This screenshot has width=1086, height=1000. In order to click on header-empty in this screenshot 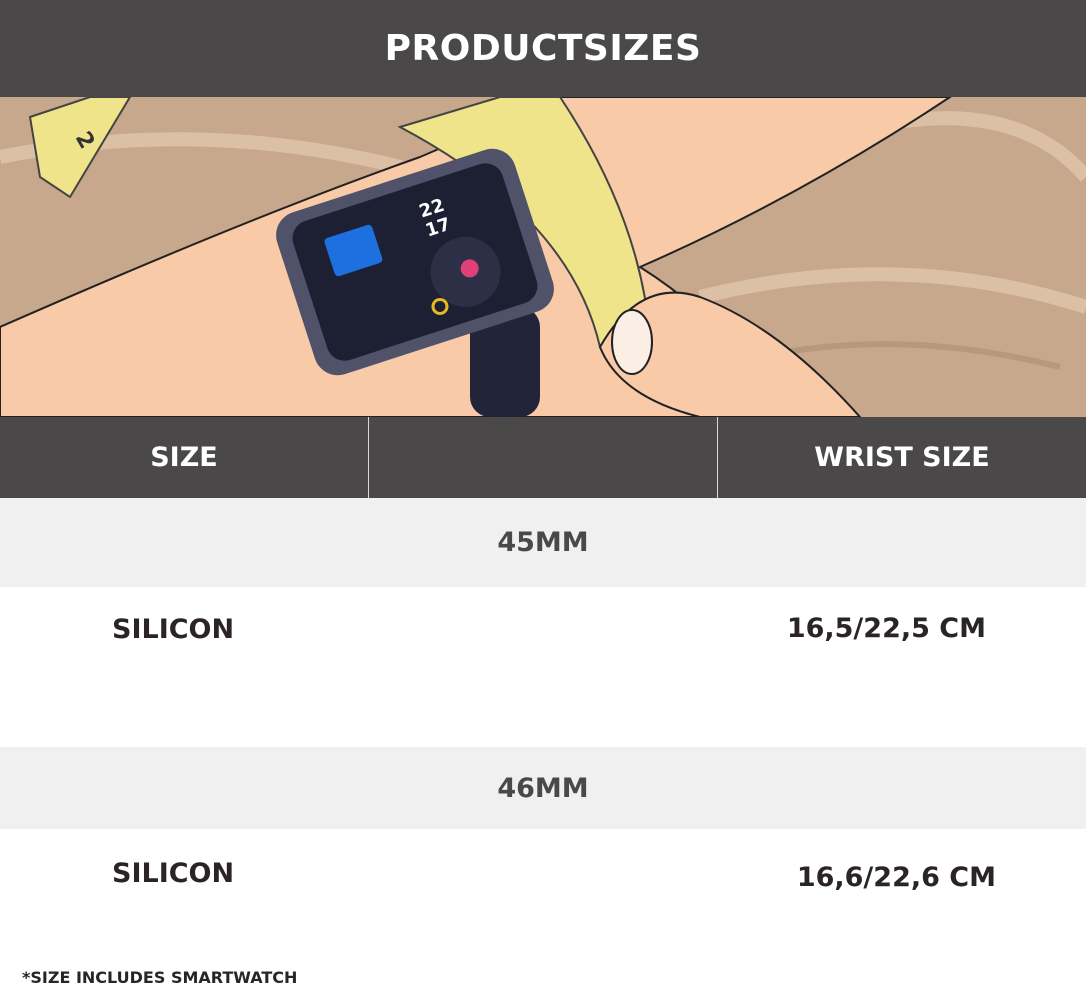, I will do `click(543, 457)`.